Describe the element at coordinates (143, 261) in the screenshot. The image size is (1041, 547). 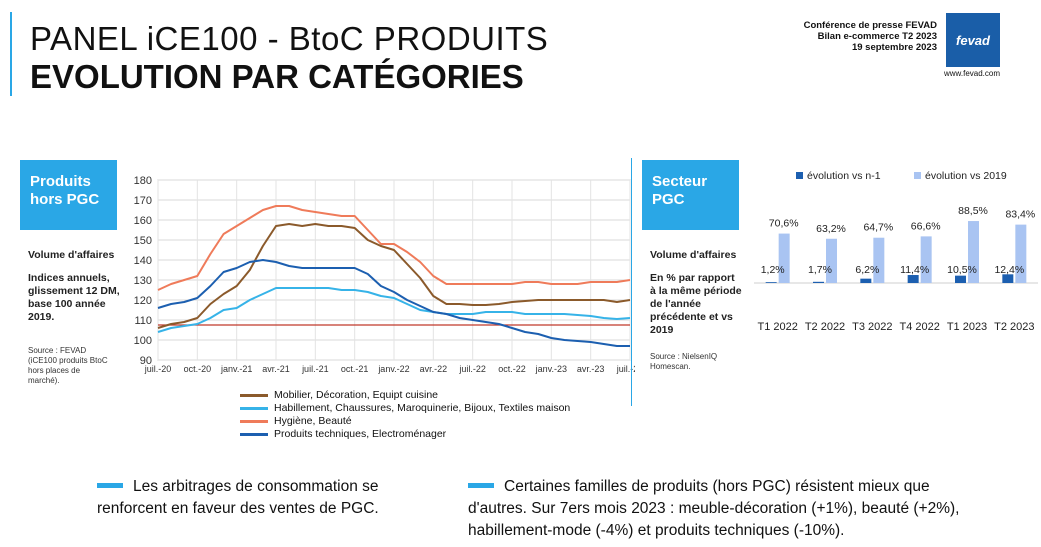
I see `y-tick-label: 140` at that location.